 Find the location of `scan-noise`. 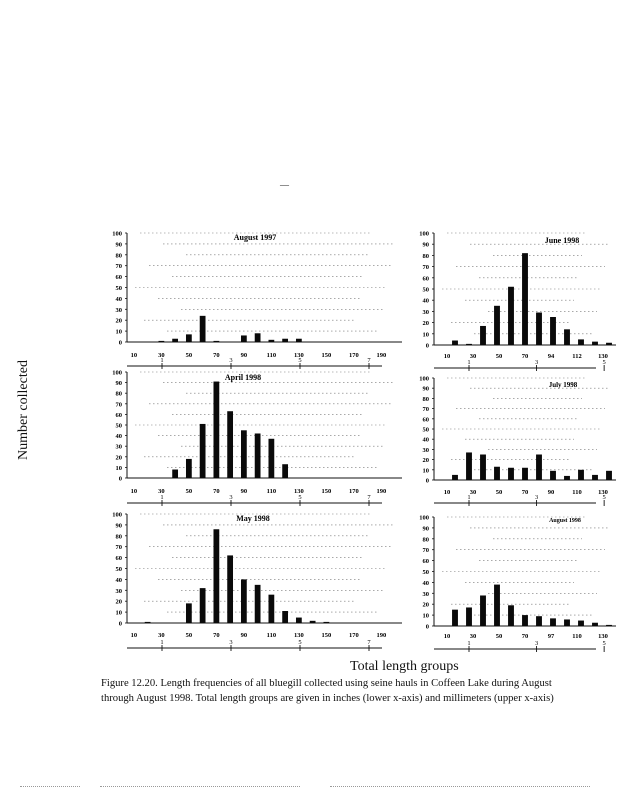

scan-noise is located at coordinates (50, 787).